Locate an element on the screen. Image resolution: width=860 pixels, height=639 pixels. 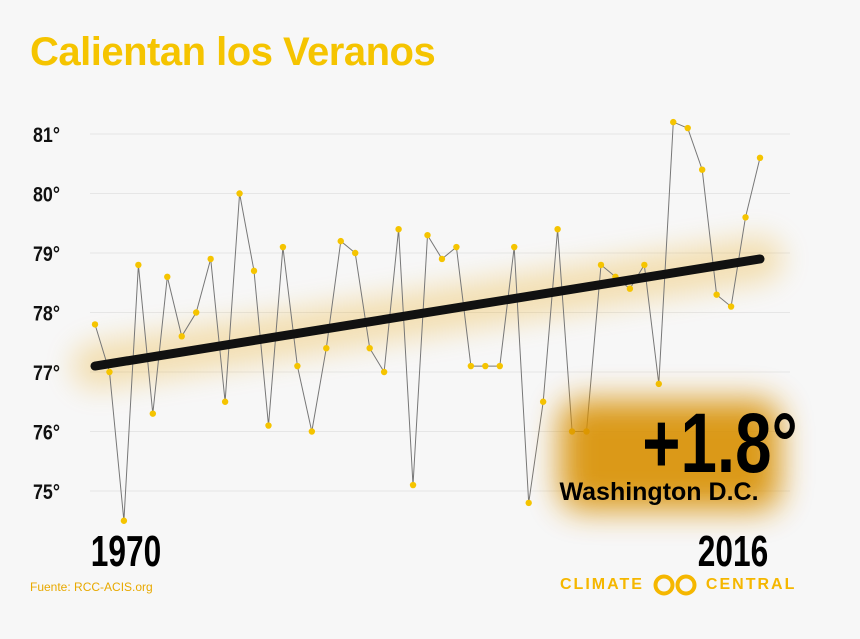
climate-central-logo-icon is located at coordinates (675, 585).